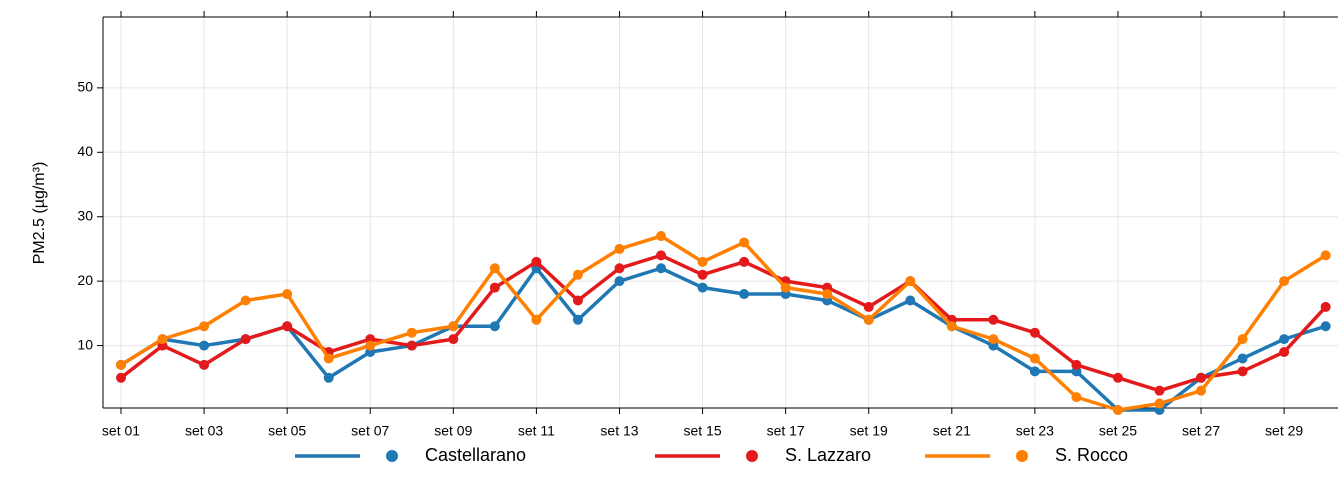  What do you see at coordinates (85, 344) in the screenshot?
I see `y-tick-label: 10` at bounding box center [85, 344].